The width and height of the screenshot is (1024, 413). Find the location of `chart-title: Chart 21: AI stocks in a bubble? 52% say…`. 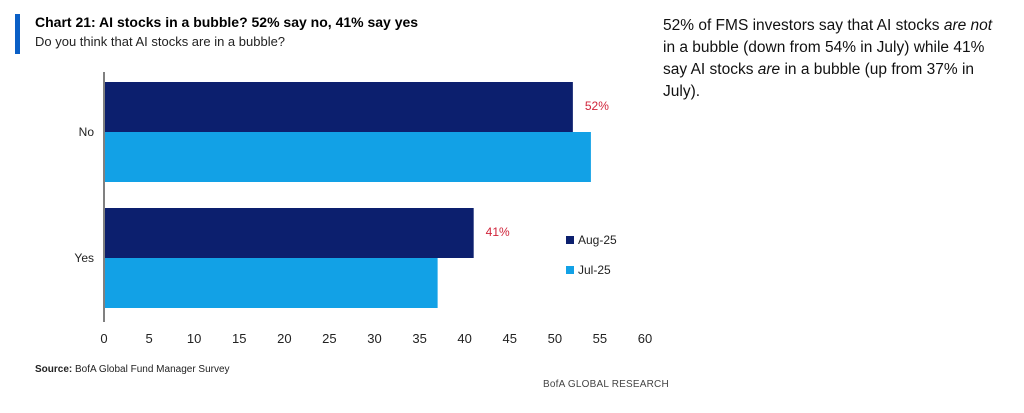

chart-title: Chart 21: AI stocks in a bubble? 52% say… is located at coordinates (227, 22).